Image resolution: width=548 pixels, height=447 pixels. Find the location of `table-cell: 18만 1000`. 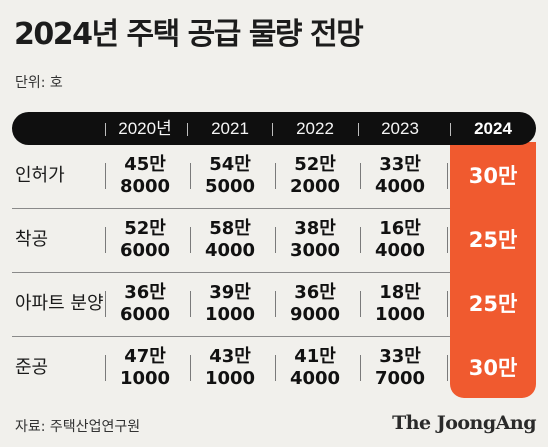

table-cell: 18만 1000 is located at coordinates (400, 304).